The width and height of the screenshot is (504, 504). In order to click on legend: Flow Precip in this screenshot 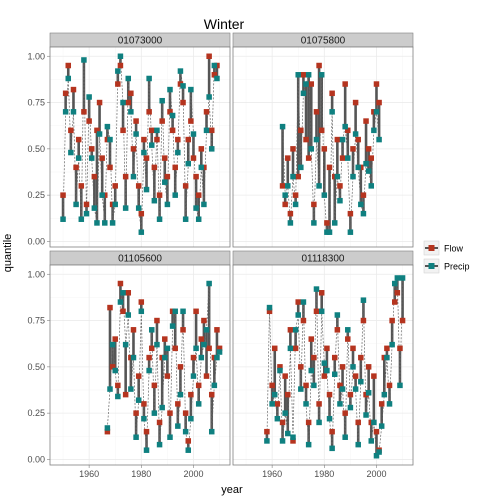, I will do `click(447, 257)`.